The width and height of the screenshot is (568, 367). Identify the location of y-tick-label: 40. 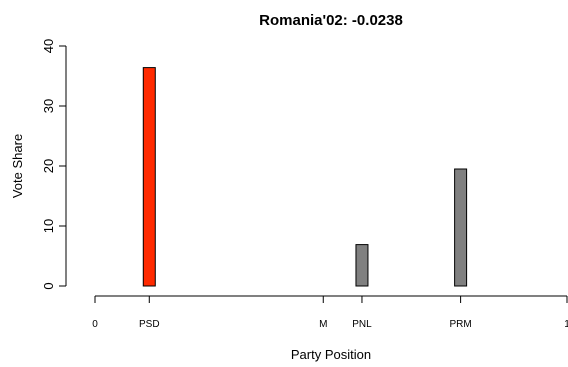
(48, 46).